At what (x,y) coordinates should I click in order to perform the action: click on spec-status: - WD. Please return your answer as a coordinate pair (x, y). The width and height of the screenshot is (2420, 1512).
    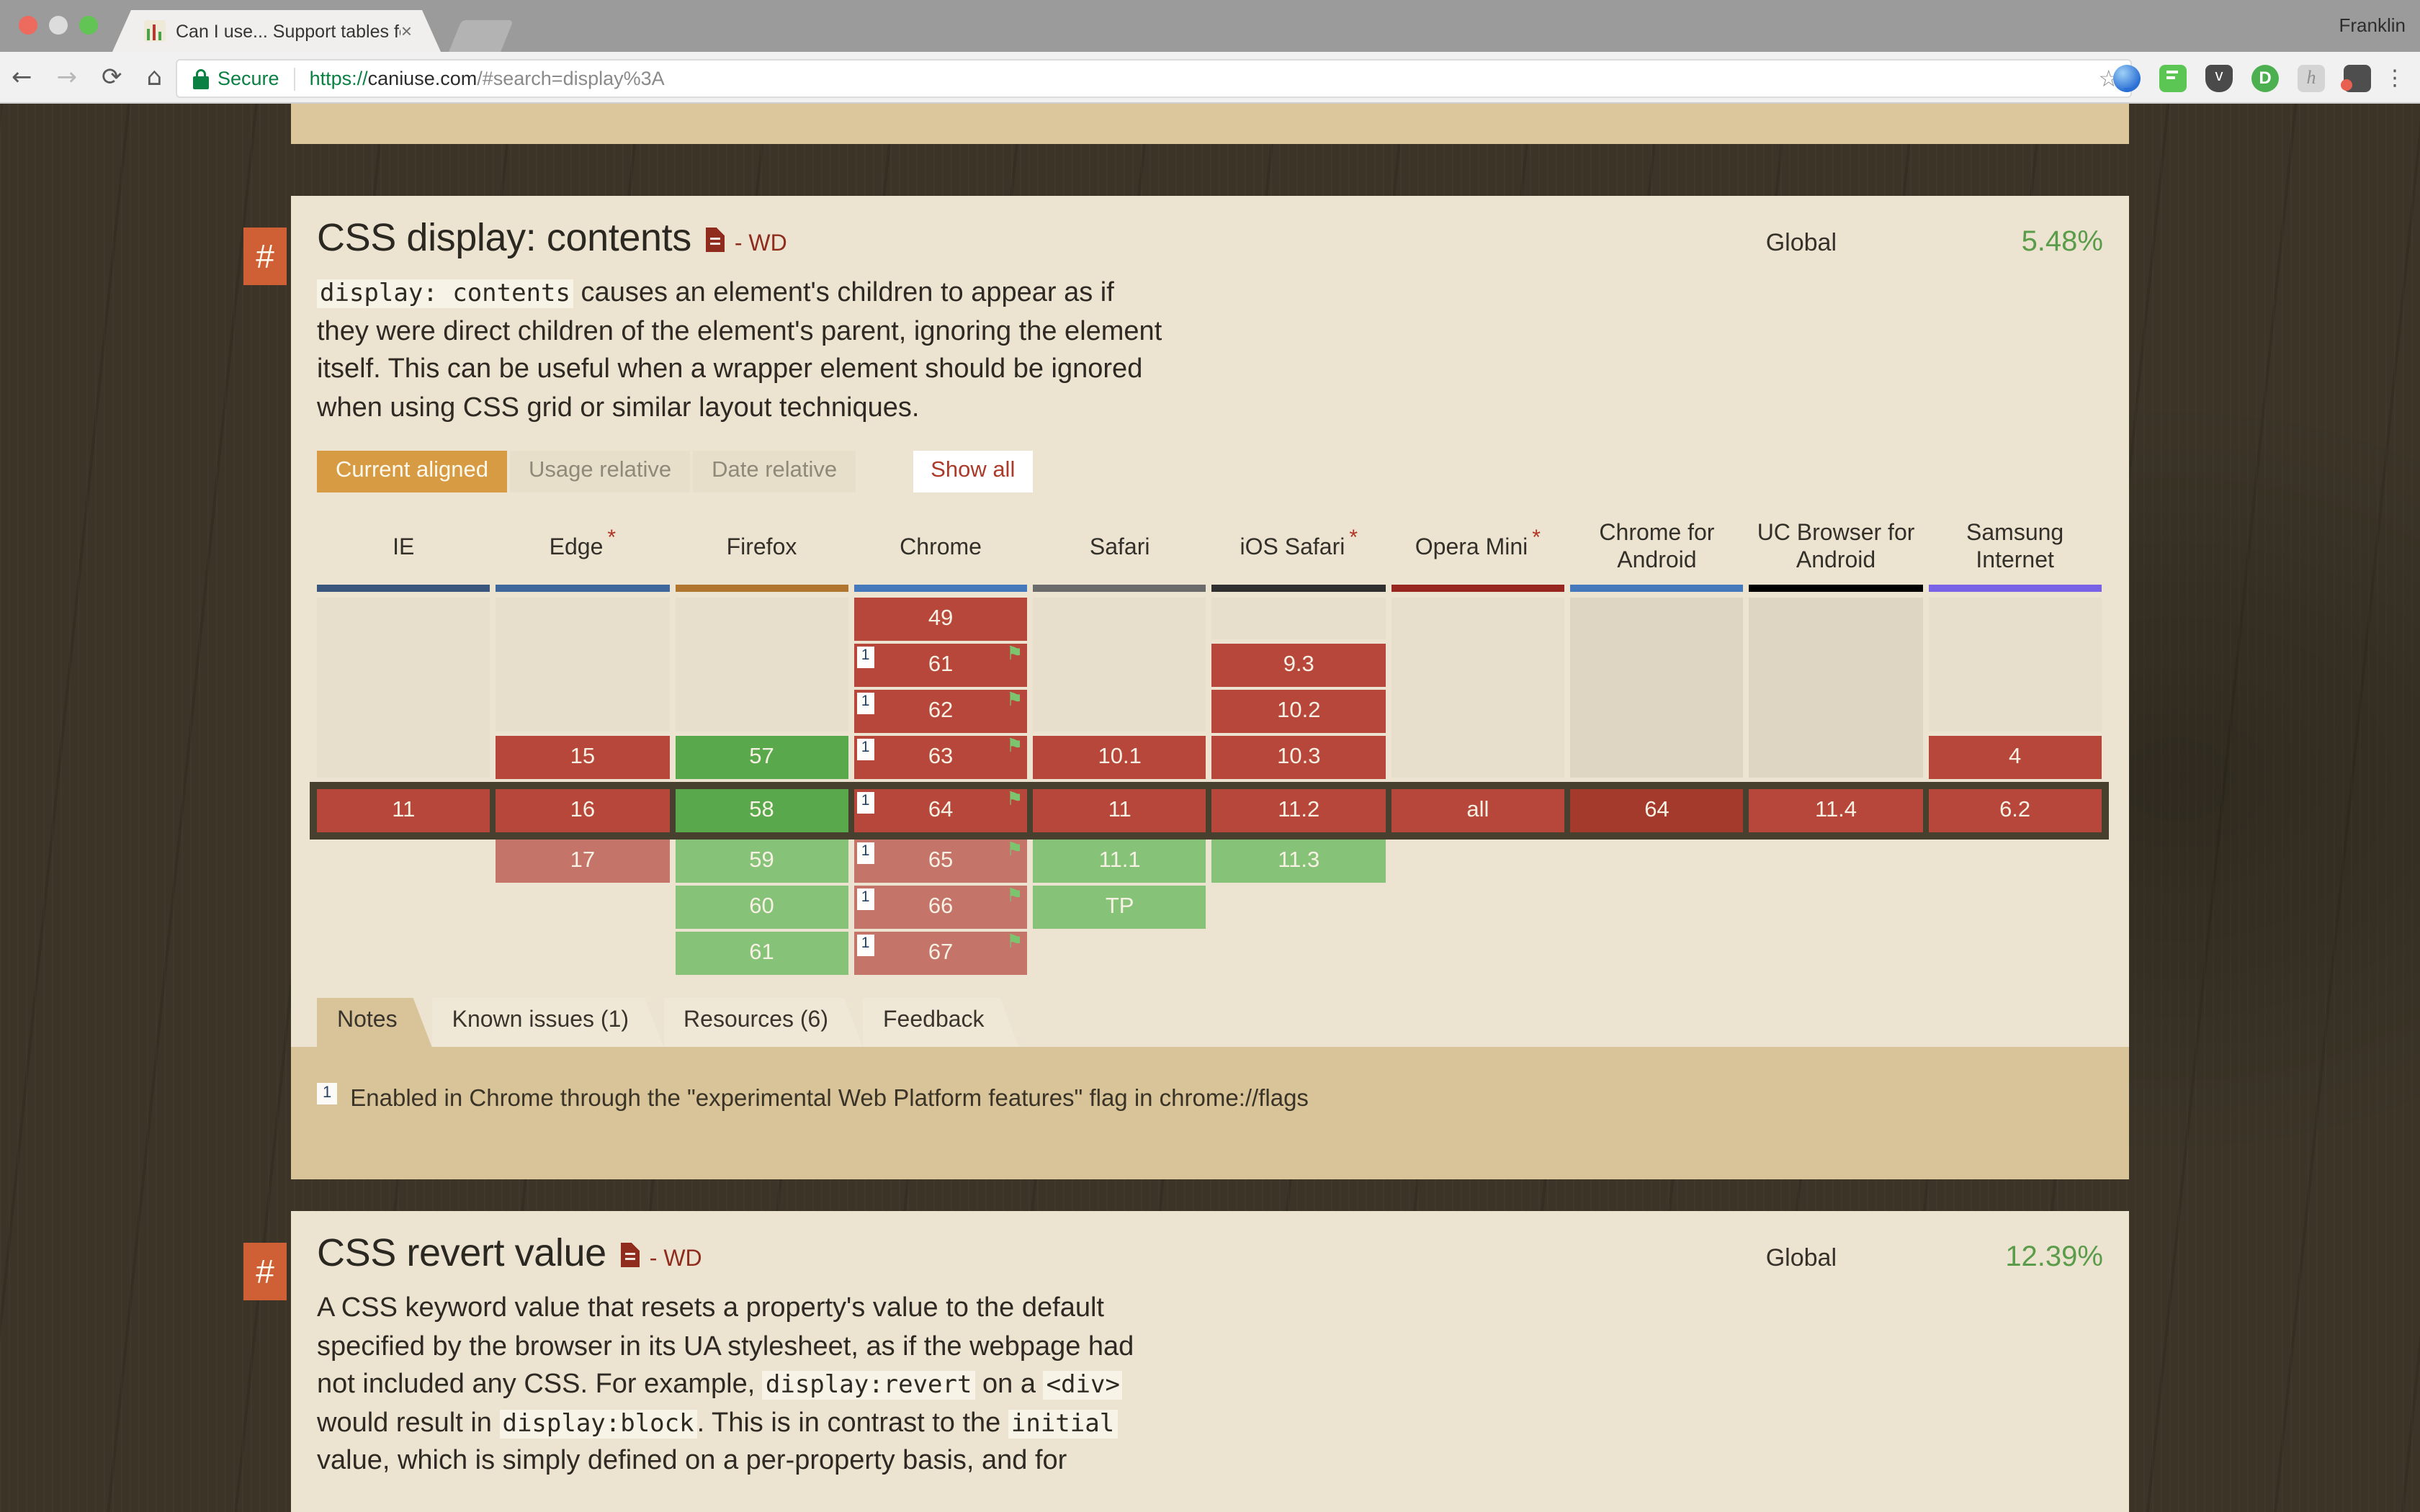
    Looking at the image, I should click on (675, 1259).